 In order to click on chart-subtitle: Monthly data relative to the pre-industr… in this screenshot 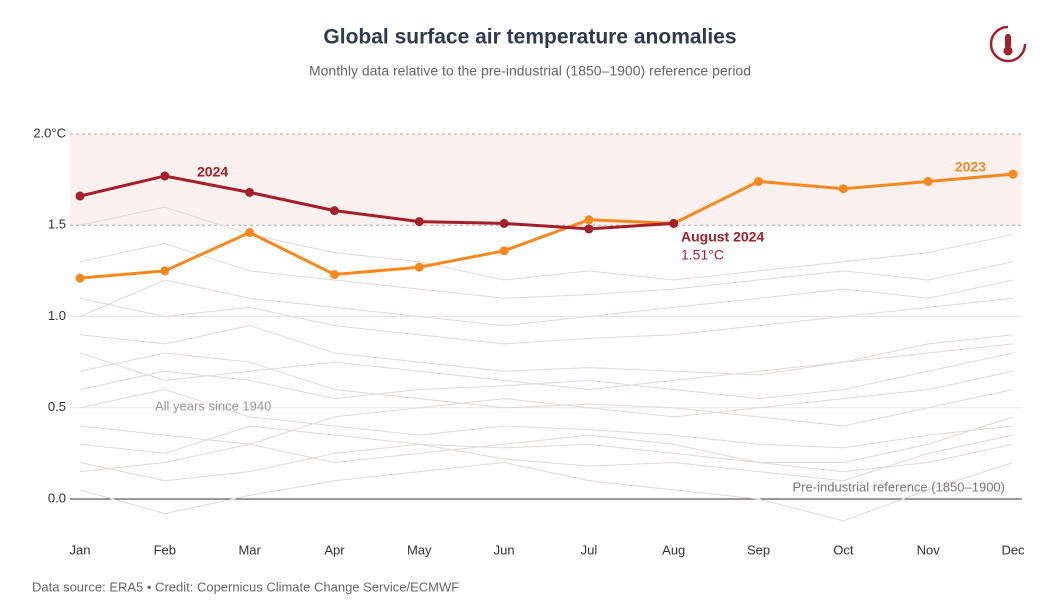, I will do `click(530, 71)`.